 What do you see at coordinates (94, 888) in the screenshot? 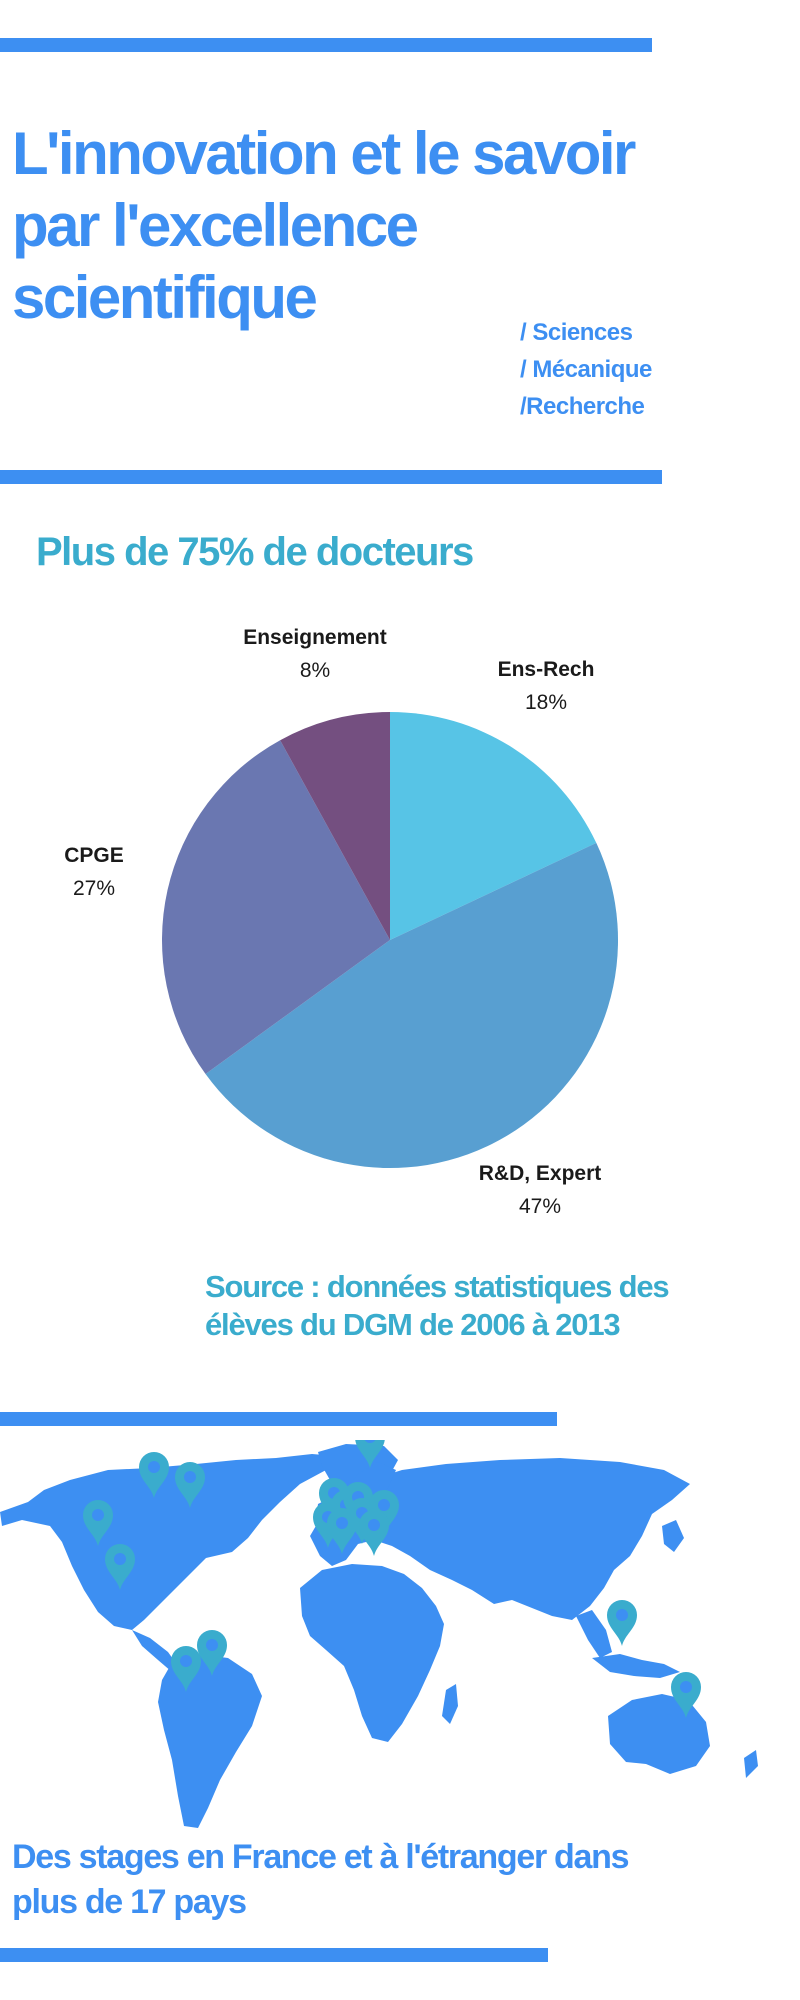
I see `slice-percent-label: 27%` at bounding box center [94, 888].